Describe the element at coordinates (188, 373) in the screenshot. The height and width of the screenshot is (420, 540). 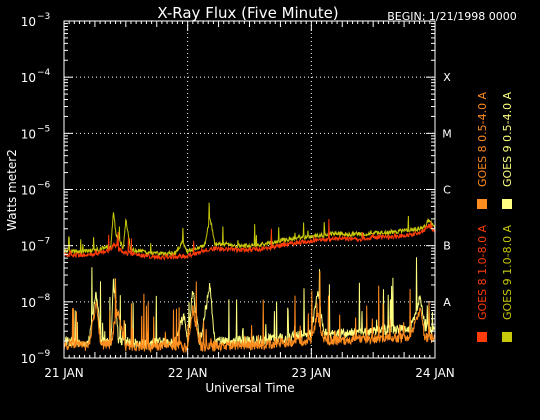
I see `x-tick-label: 22 JAN` at that location.